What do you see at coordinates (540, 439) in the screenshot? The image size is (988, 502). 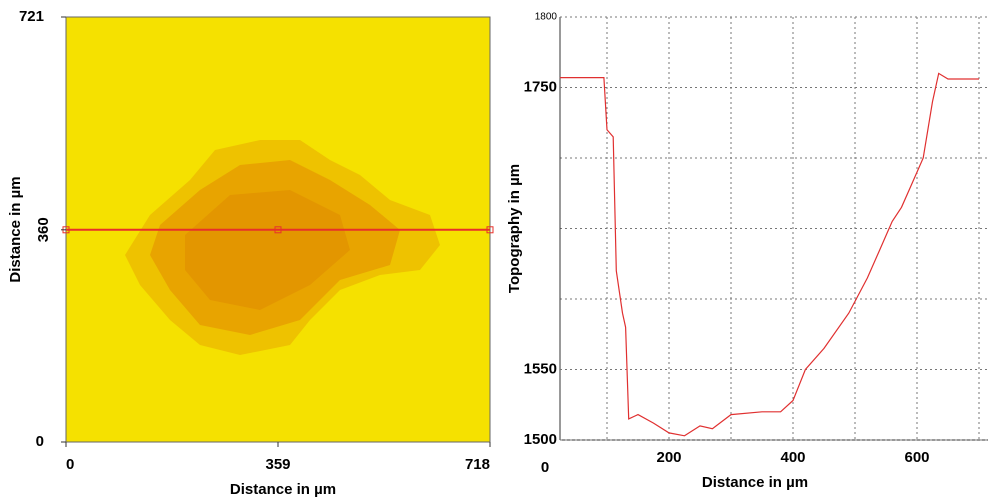 I see `y-tick-label: 1500` at bounding box center [540, 439].